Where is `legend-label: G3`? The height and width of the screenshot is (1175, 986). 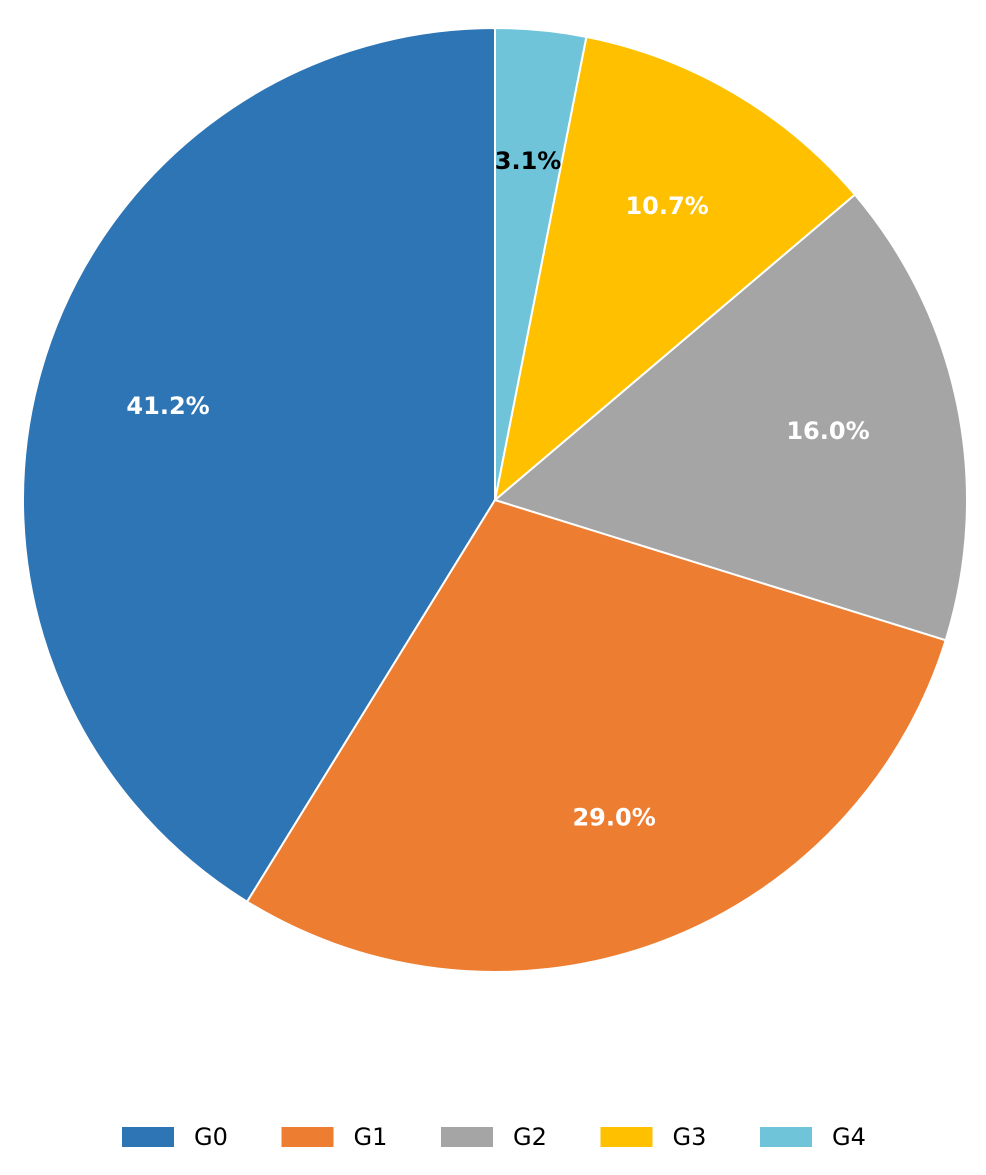 legend-label: G3 is located at coordinates (690, 1137).